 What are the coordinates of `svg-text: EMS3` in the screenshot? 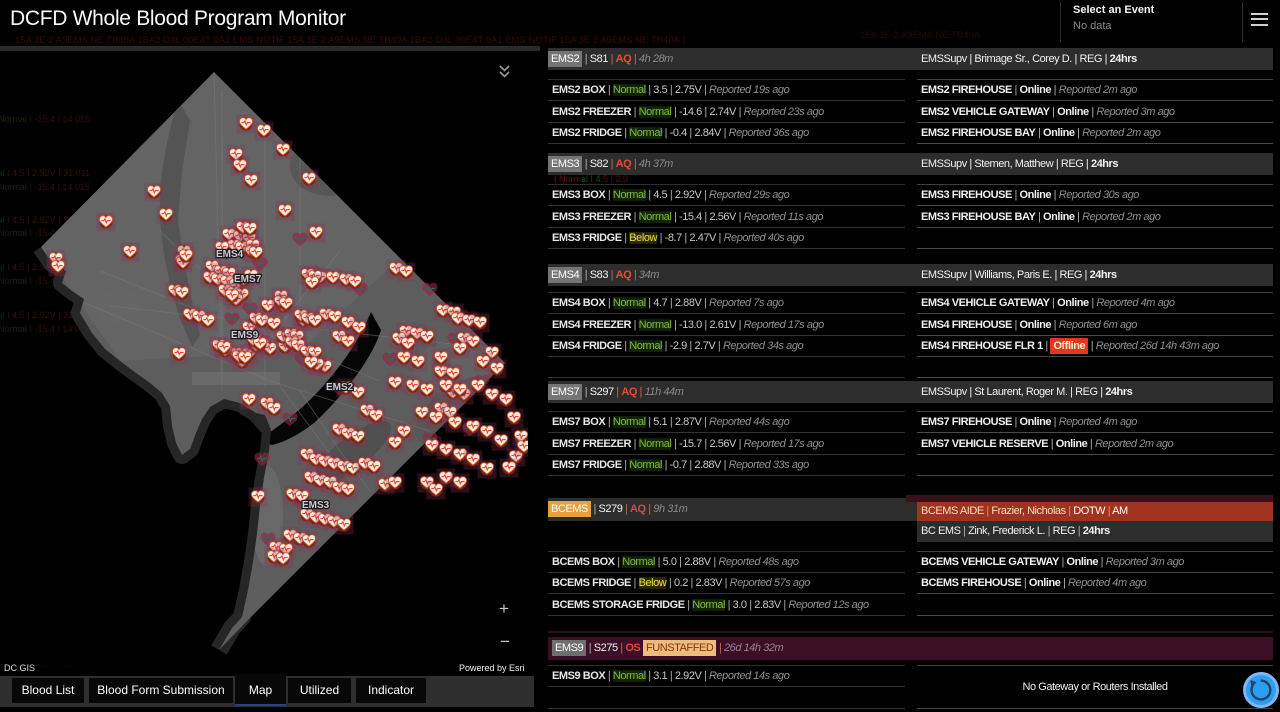 It's located at (316, 505).